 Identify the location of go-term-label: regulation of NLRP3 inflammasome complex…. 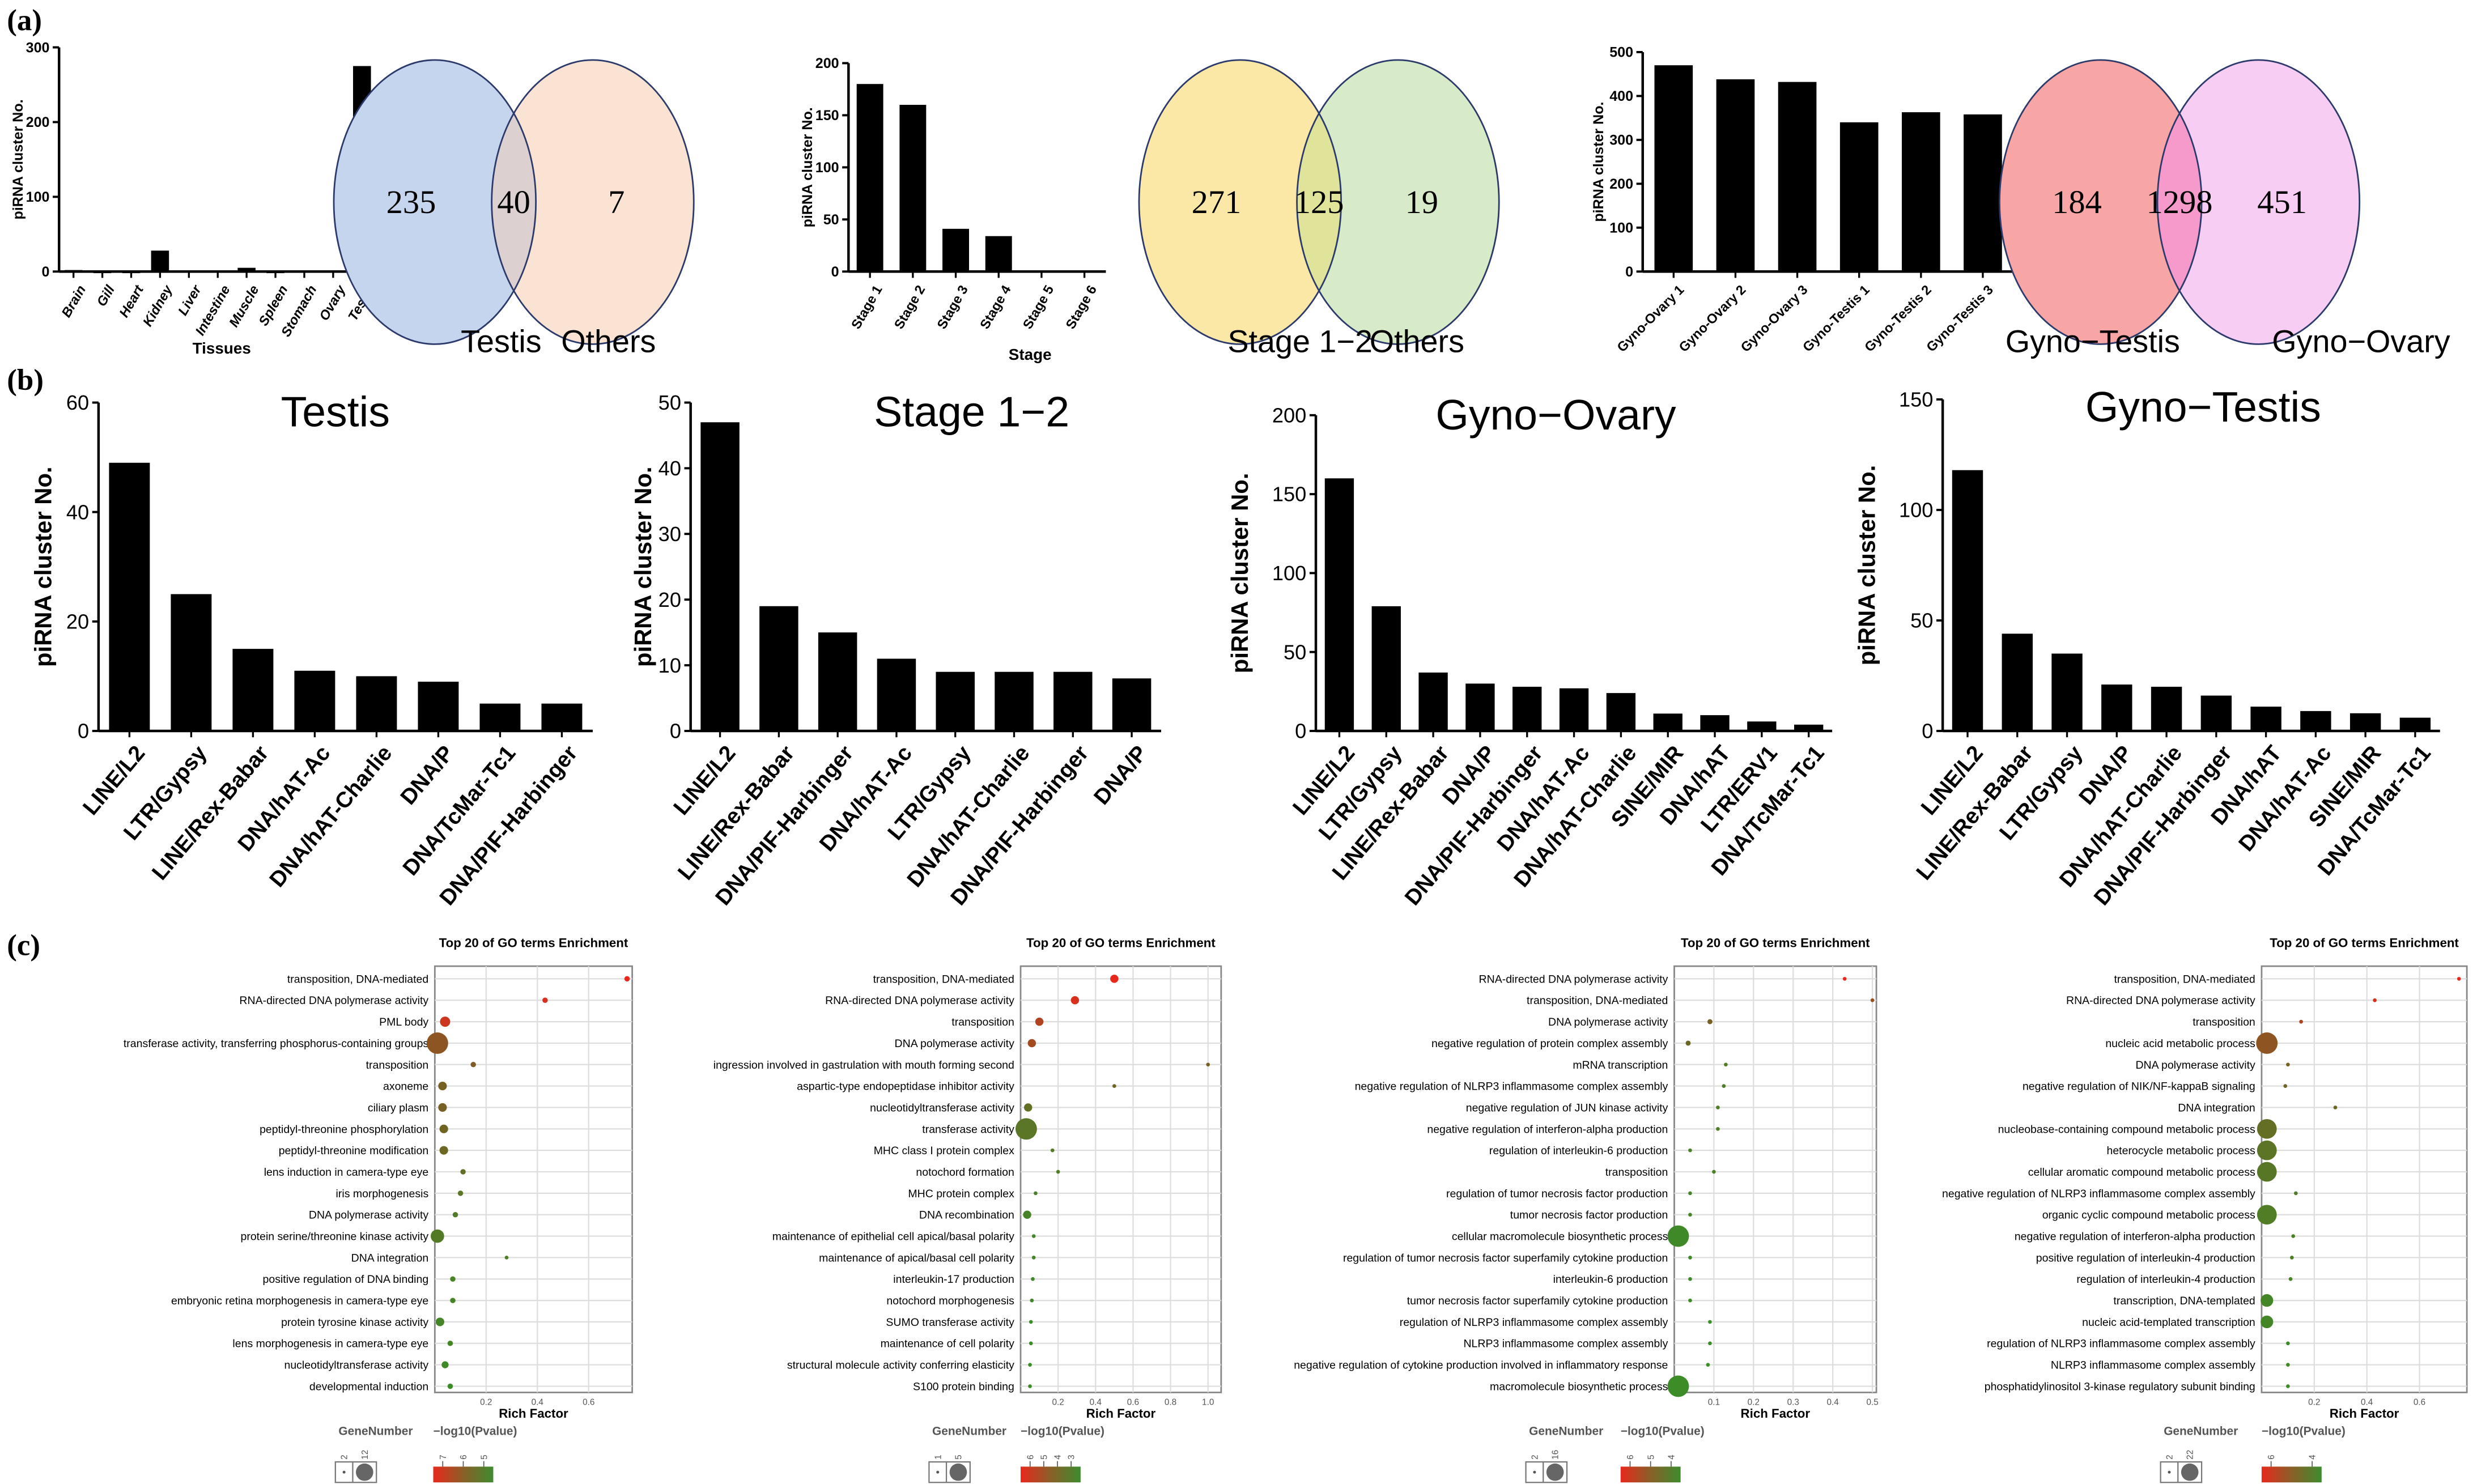
(1534, 1322).